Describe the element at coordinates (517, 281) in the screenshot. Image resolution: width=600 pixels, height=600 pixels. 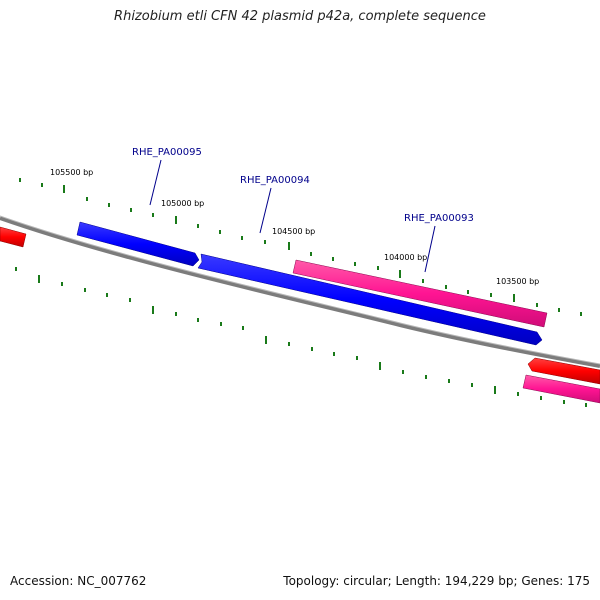
I see `scale-label: 103500 bp` at that location.